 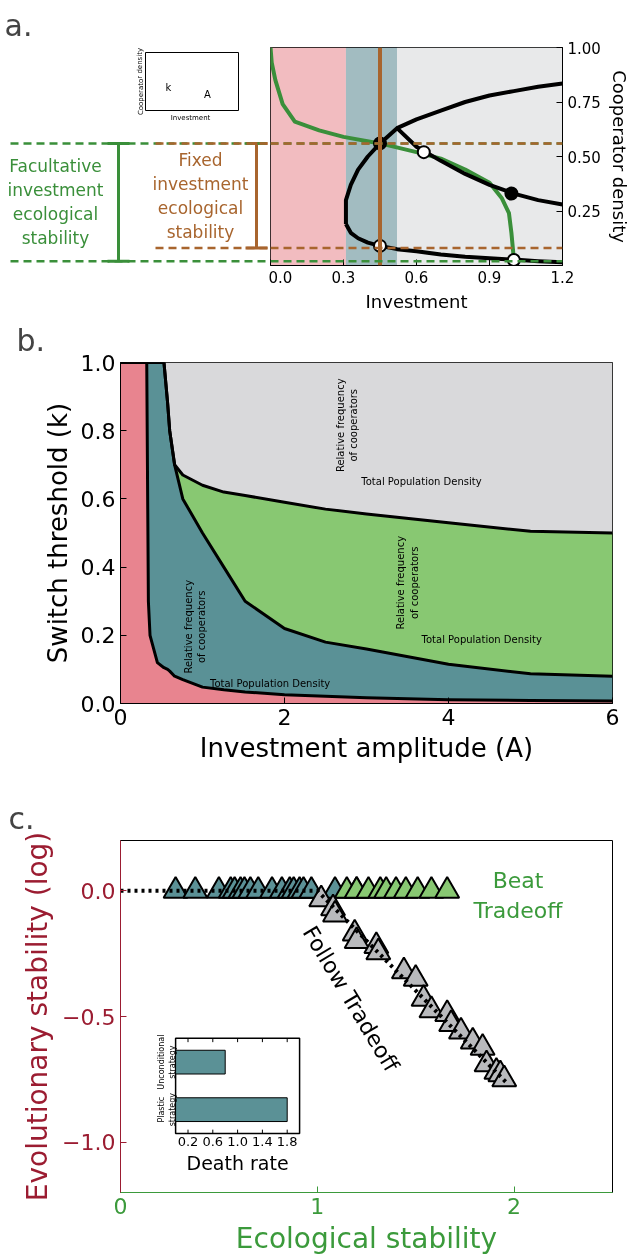 I want to click on x-tick-label: 0.9, so click(x=489, y=277).